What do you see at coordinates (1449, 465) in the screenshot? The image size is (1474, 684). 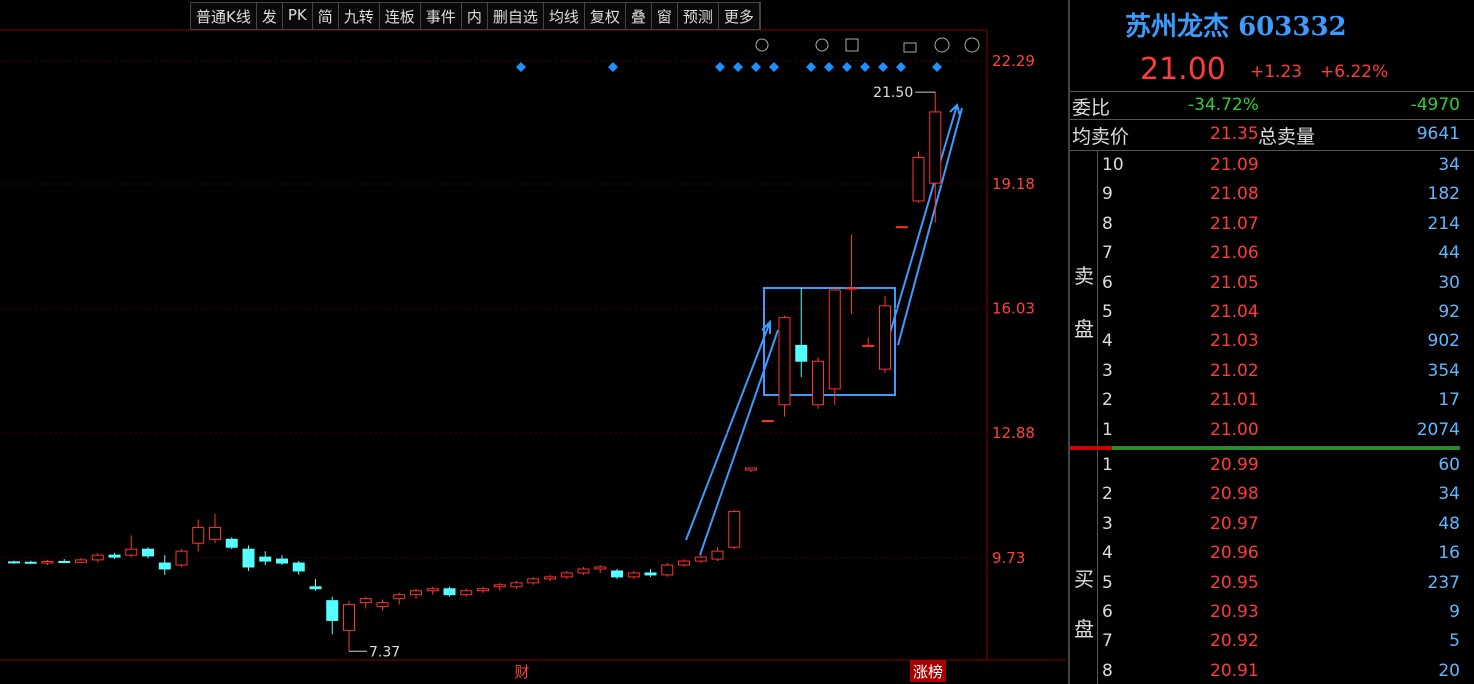 I see `volume: 60` at bounding box center [1449, 465].